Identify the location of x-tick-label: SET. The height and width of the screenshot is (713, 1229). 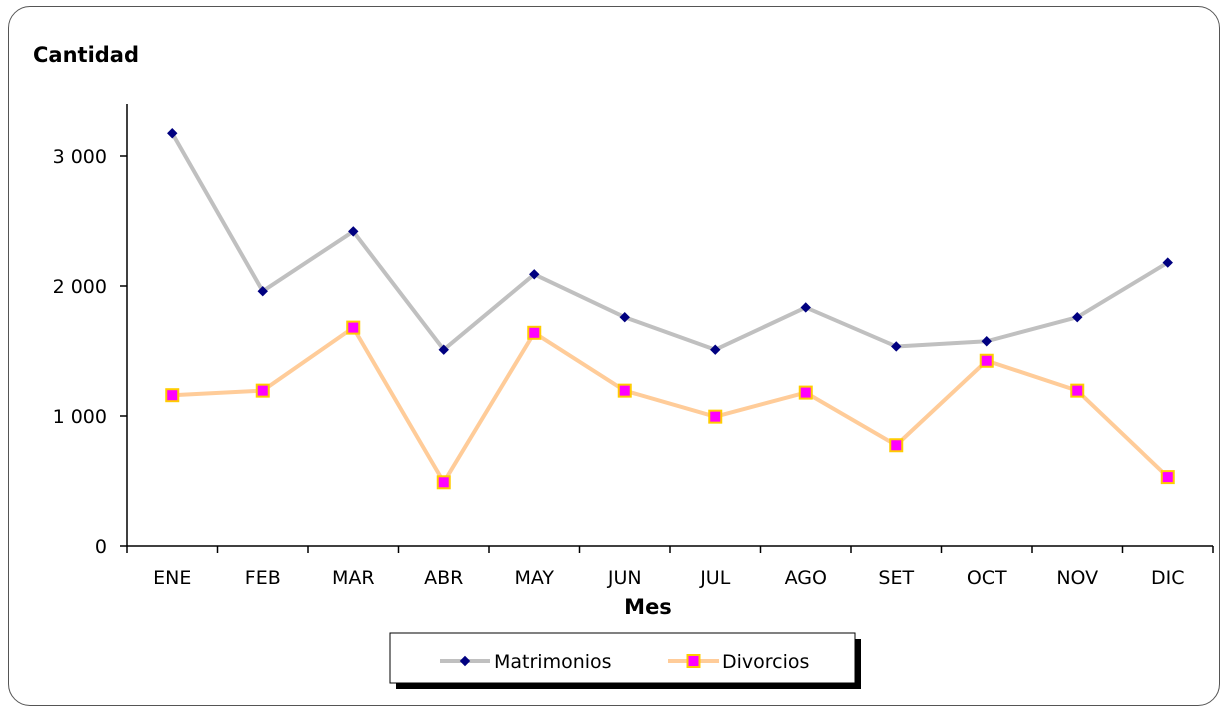
(896, 578).